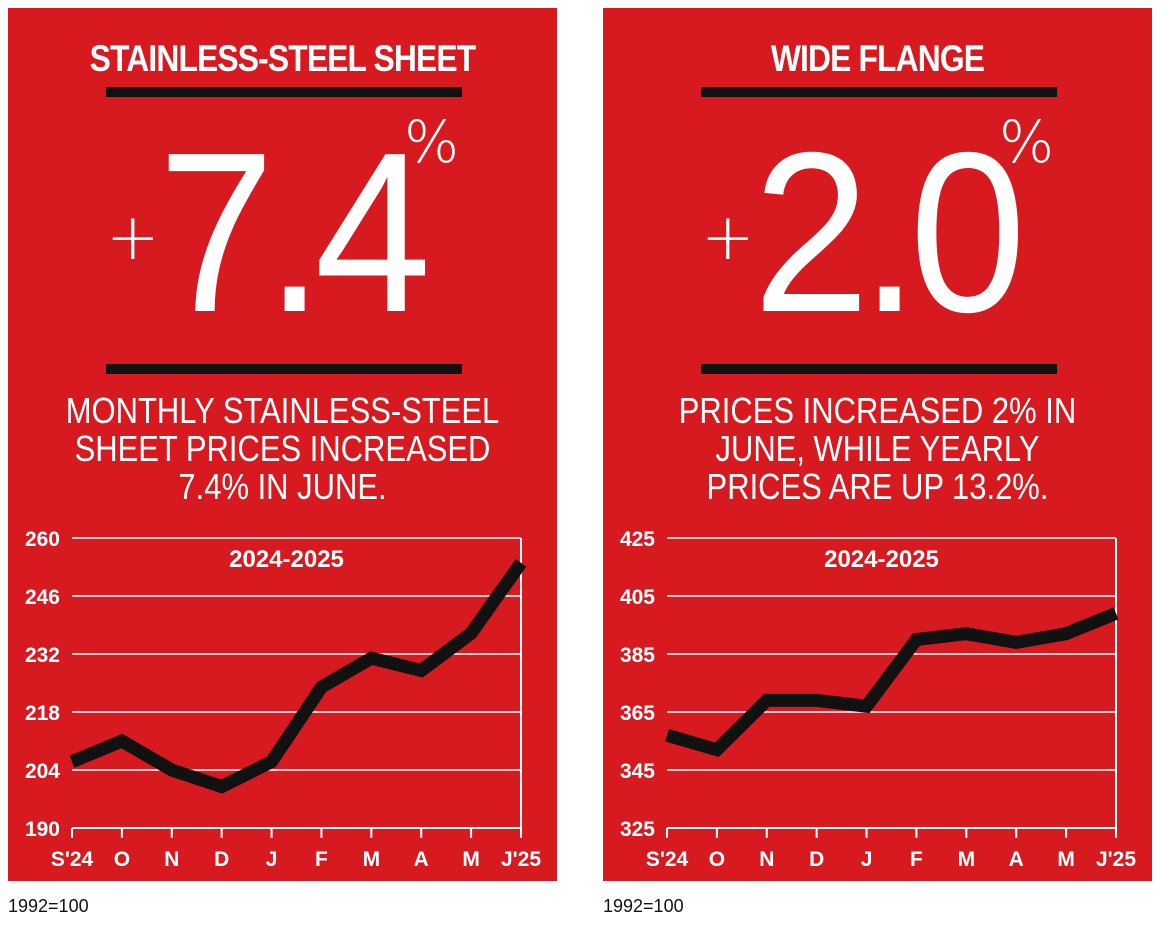  I want to click on headline-value: 2.0, so click(889, 233).